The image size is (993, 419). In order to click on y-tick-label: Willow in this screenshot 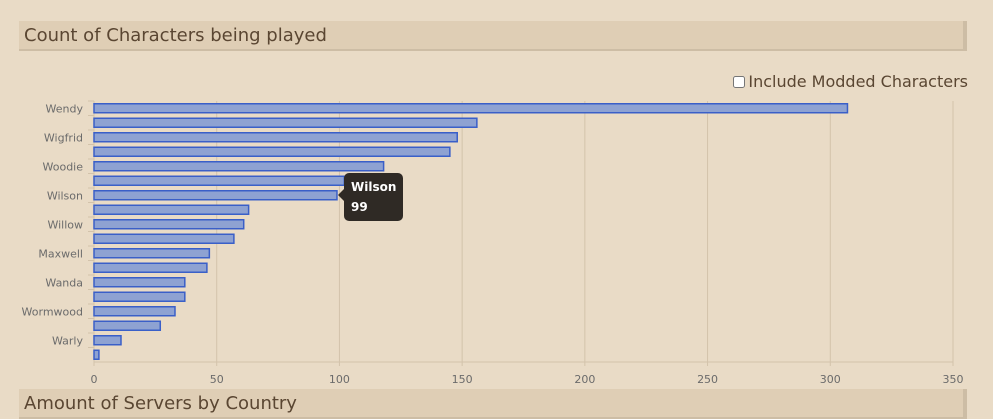, I will do `click(65, 224)`.